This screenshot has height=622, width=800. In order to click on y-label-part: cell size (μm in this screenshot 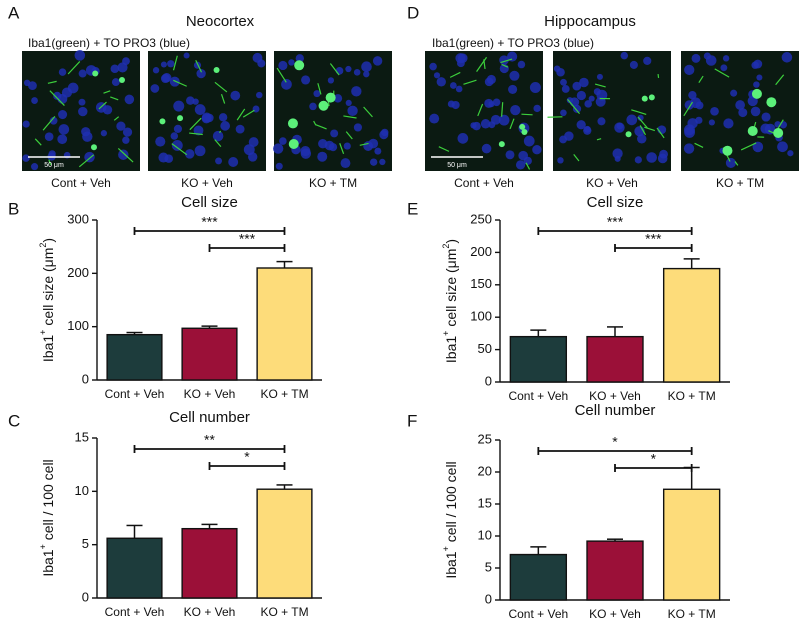, I will do `click(48, 289)`.